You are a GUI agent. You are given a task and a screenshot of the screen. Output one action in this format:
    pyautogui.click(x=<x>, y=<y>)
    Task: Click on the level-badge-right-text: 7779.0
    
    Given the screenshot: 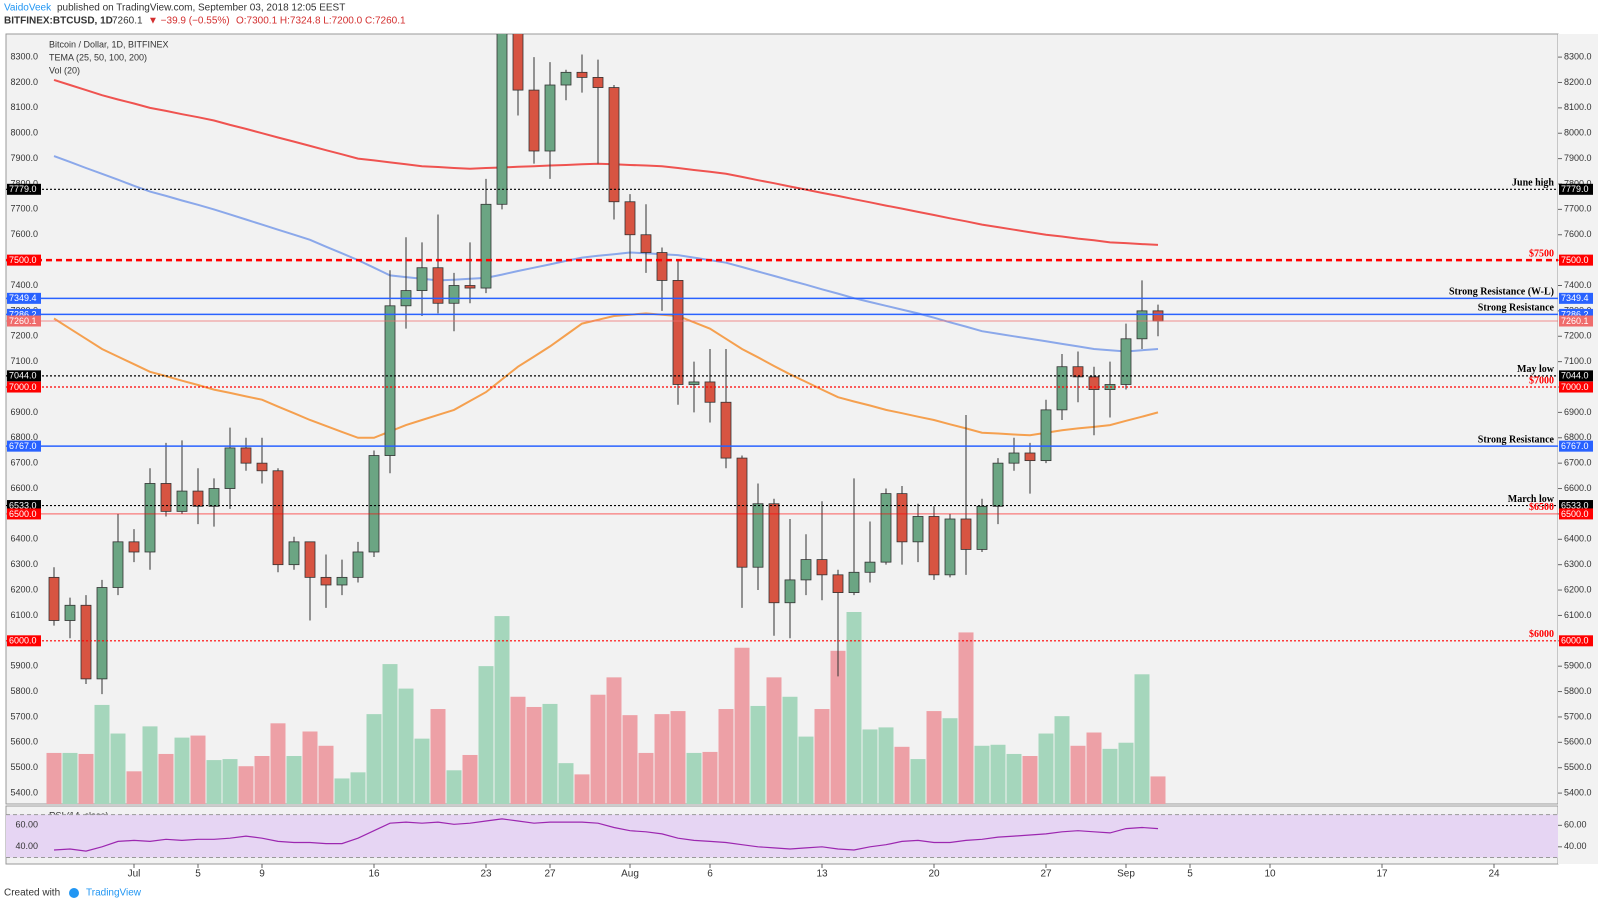 What is the action you would take?
    pyautogui.click(x=1575, y=189)
    